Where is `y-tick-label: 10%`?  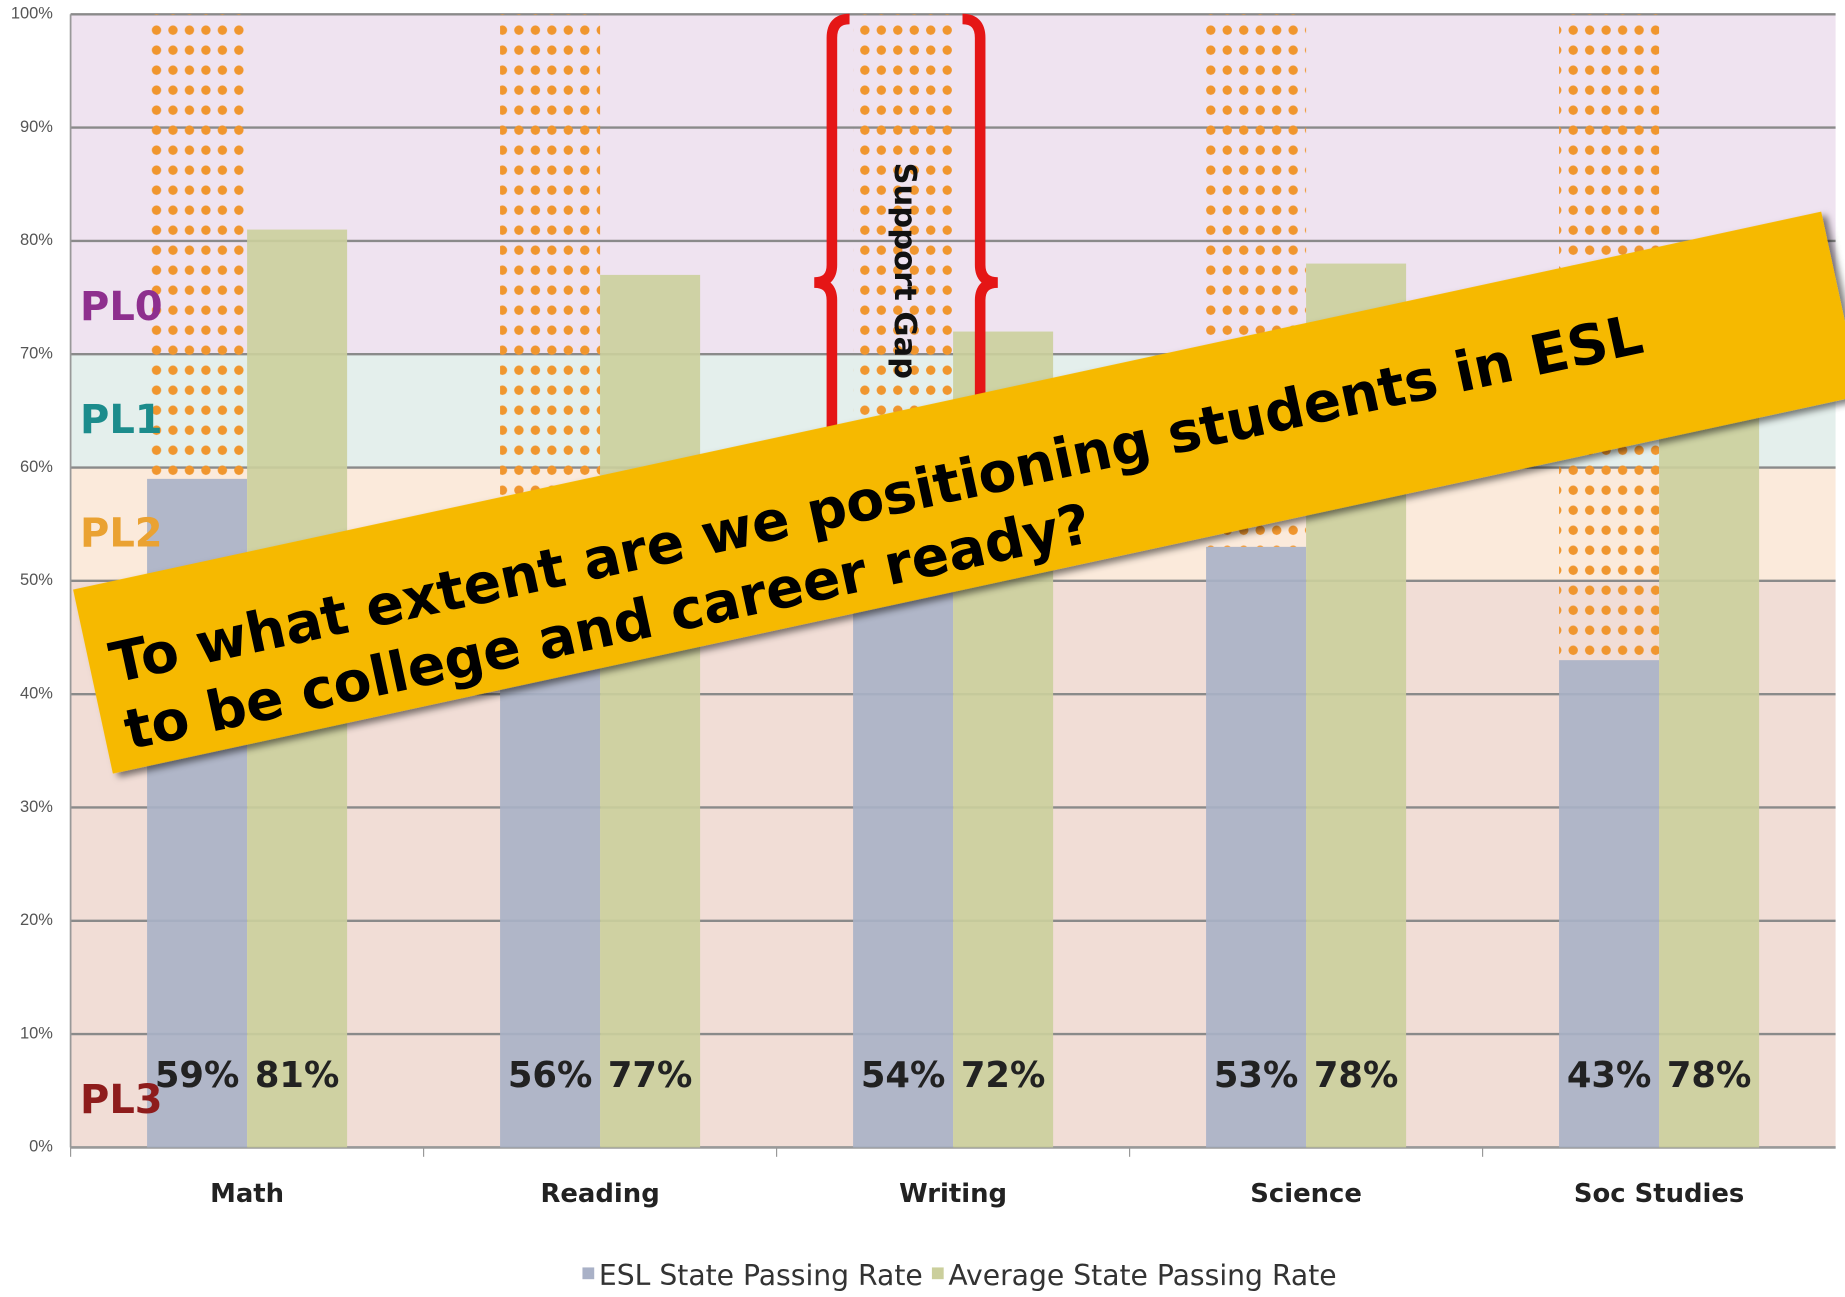
y-tick-label: 10% is located at coordinates (36, 1033).